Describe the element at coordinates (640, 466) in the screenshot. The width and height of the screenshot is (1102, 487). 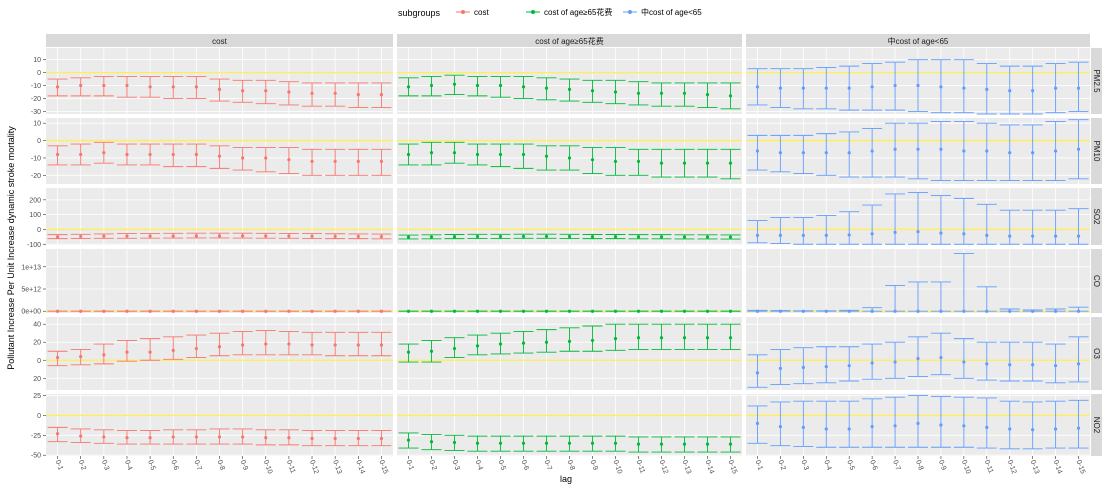
I see `x-tick-label: 0-11` at that location.